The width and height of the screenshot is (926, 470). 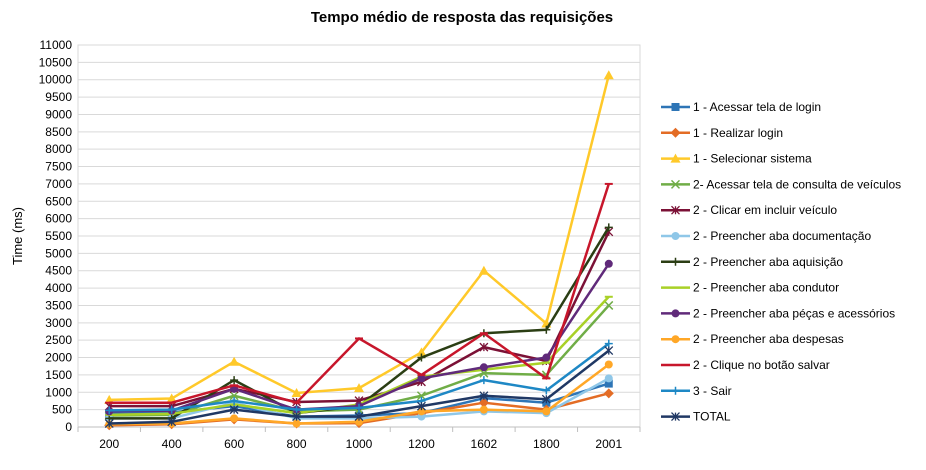 I want to click on legend-label: 1 - Acessar tela de login, so click(x=757, y=107).